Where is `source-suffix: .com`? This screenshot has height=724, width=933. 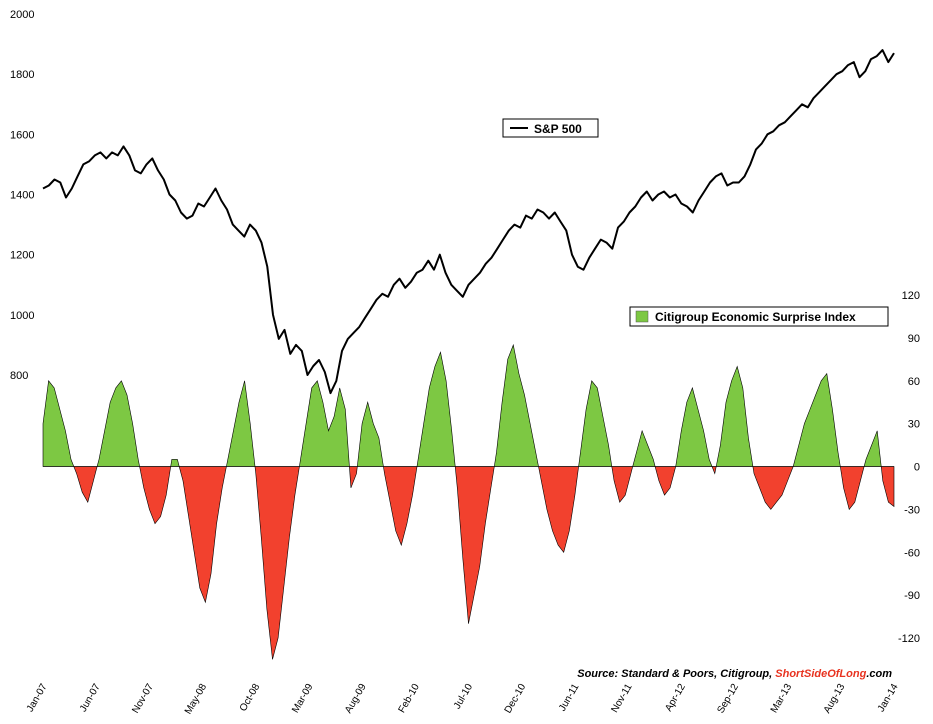 source-suffix: .com is located at coordinates (879, 674).